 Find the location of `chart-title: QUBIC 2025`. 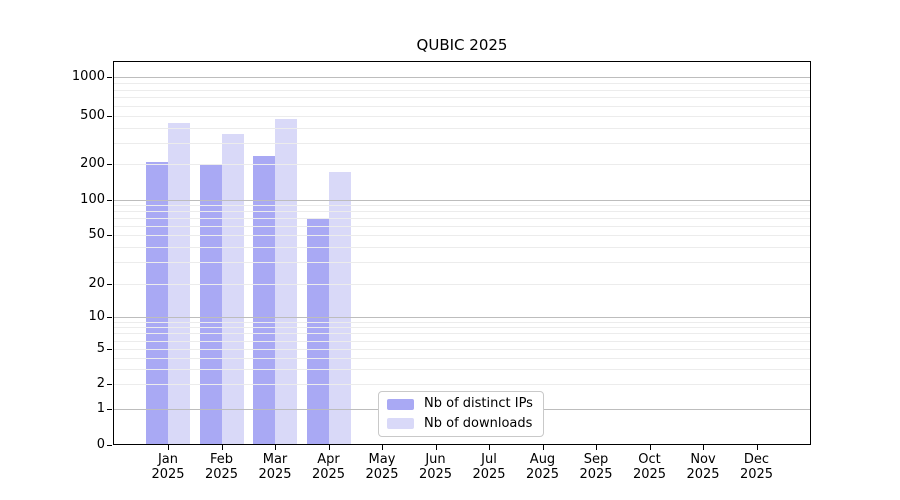

chart-title: QUBIC 2025 is located at coordinates (462, 45).